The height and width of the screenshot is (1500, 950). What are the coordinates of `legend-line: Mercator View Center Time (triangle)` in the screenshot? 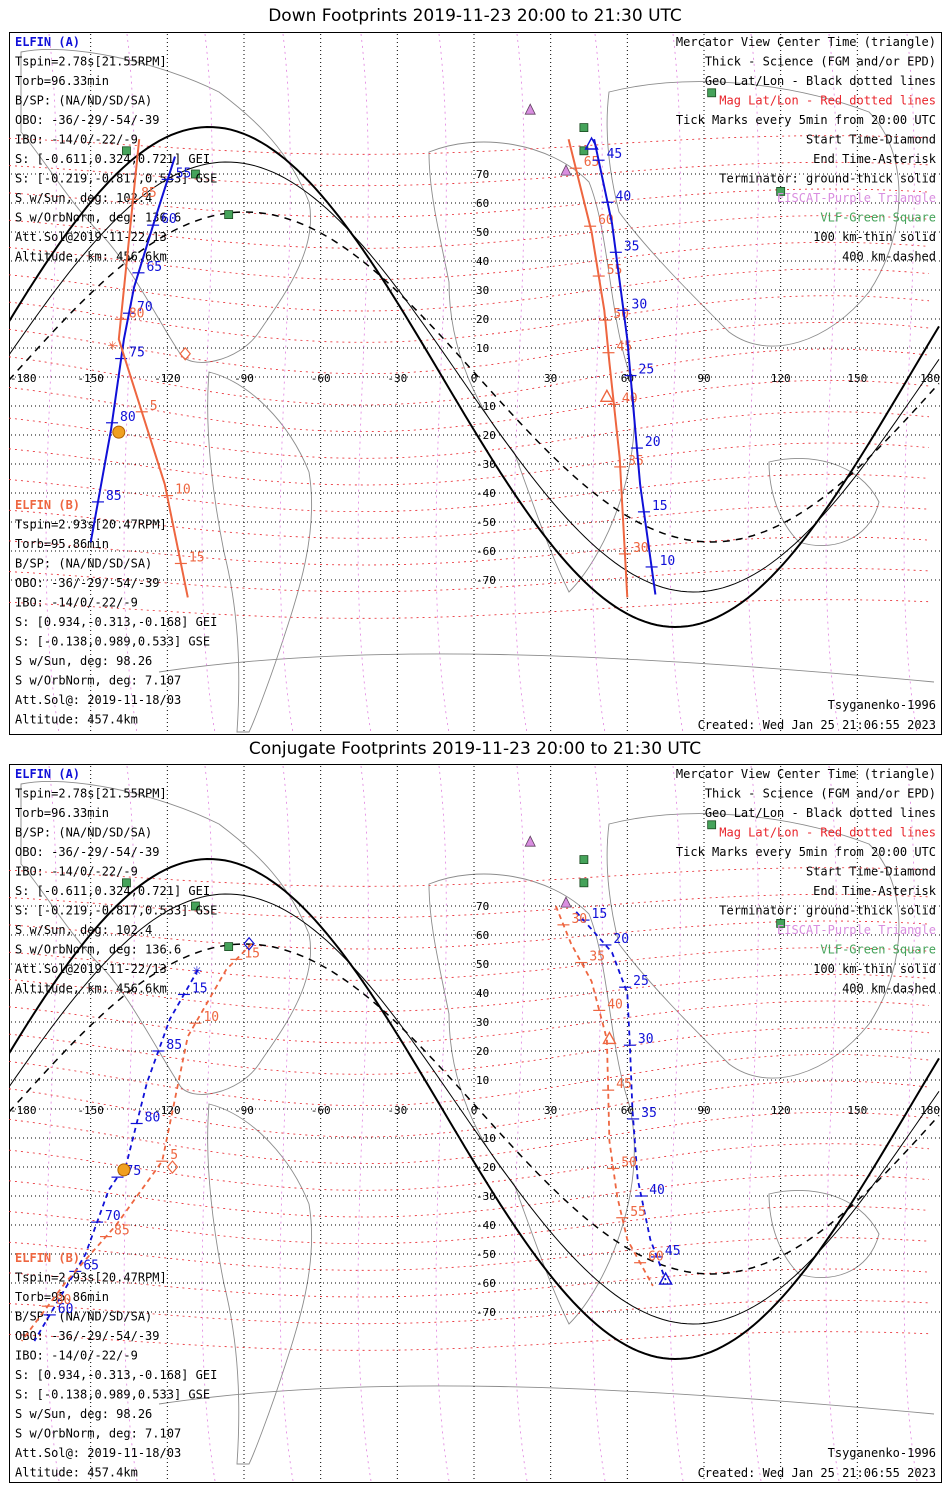 It's located at (806, 774).